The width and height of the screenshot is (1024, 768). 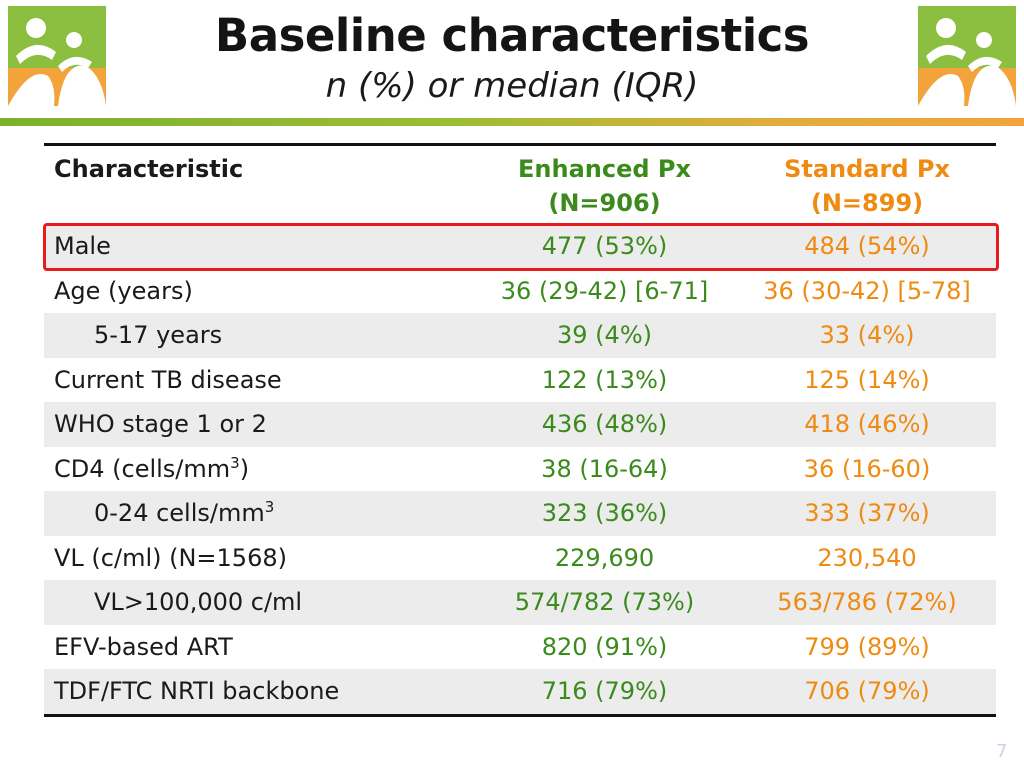 I want to click on row-label: Age (years), so click(x=123, y=290).